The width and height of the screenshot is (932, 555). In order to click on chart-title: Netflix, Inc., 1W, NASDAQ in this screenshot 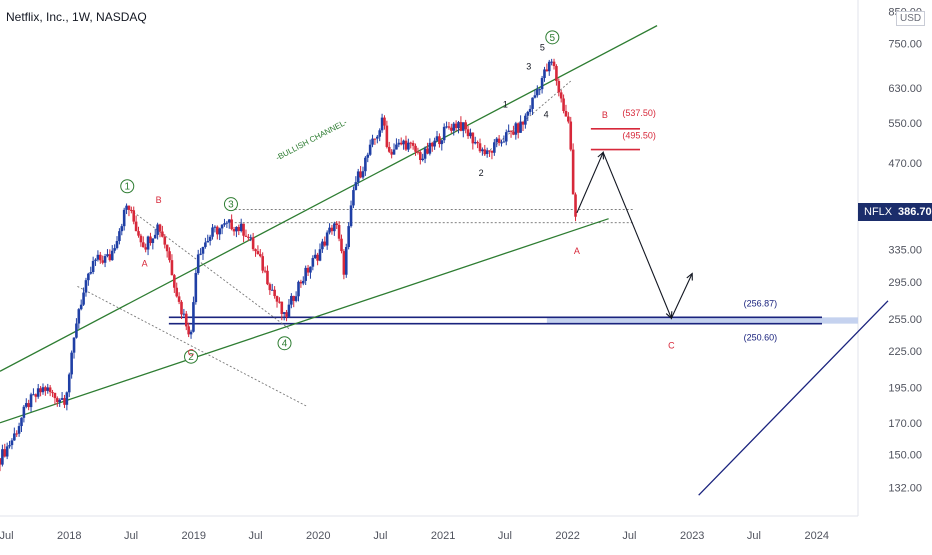, I will do `click(76, 17)`.